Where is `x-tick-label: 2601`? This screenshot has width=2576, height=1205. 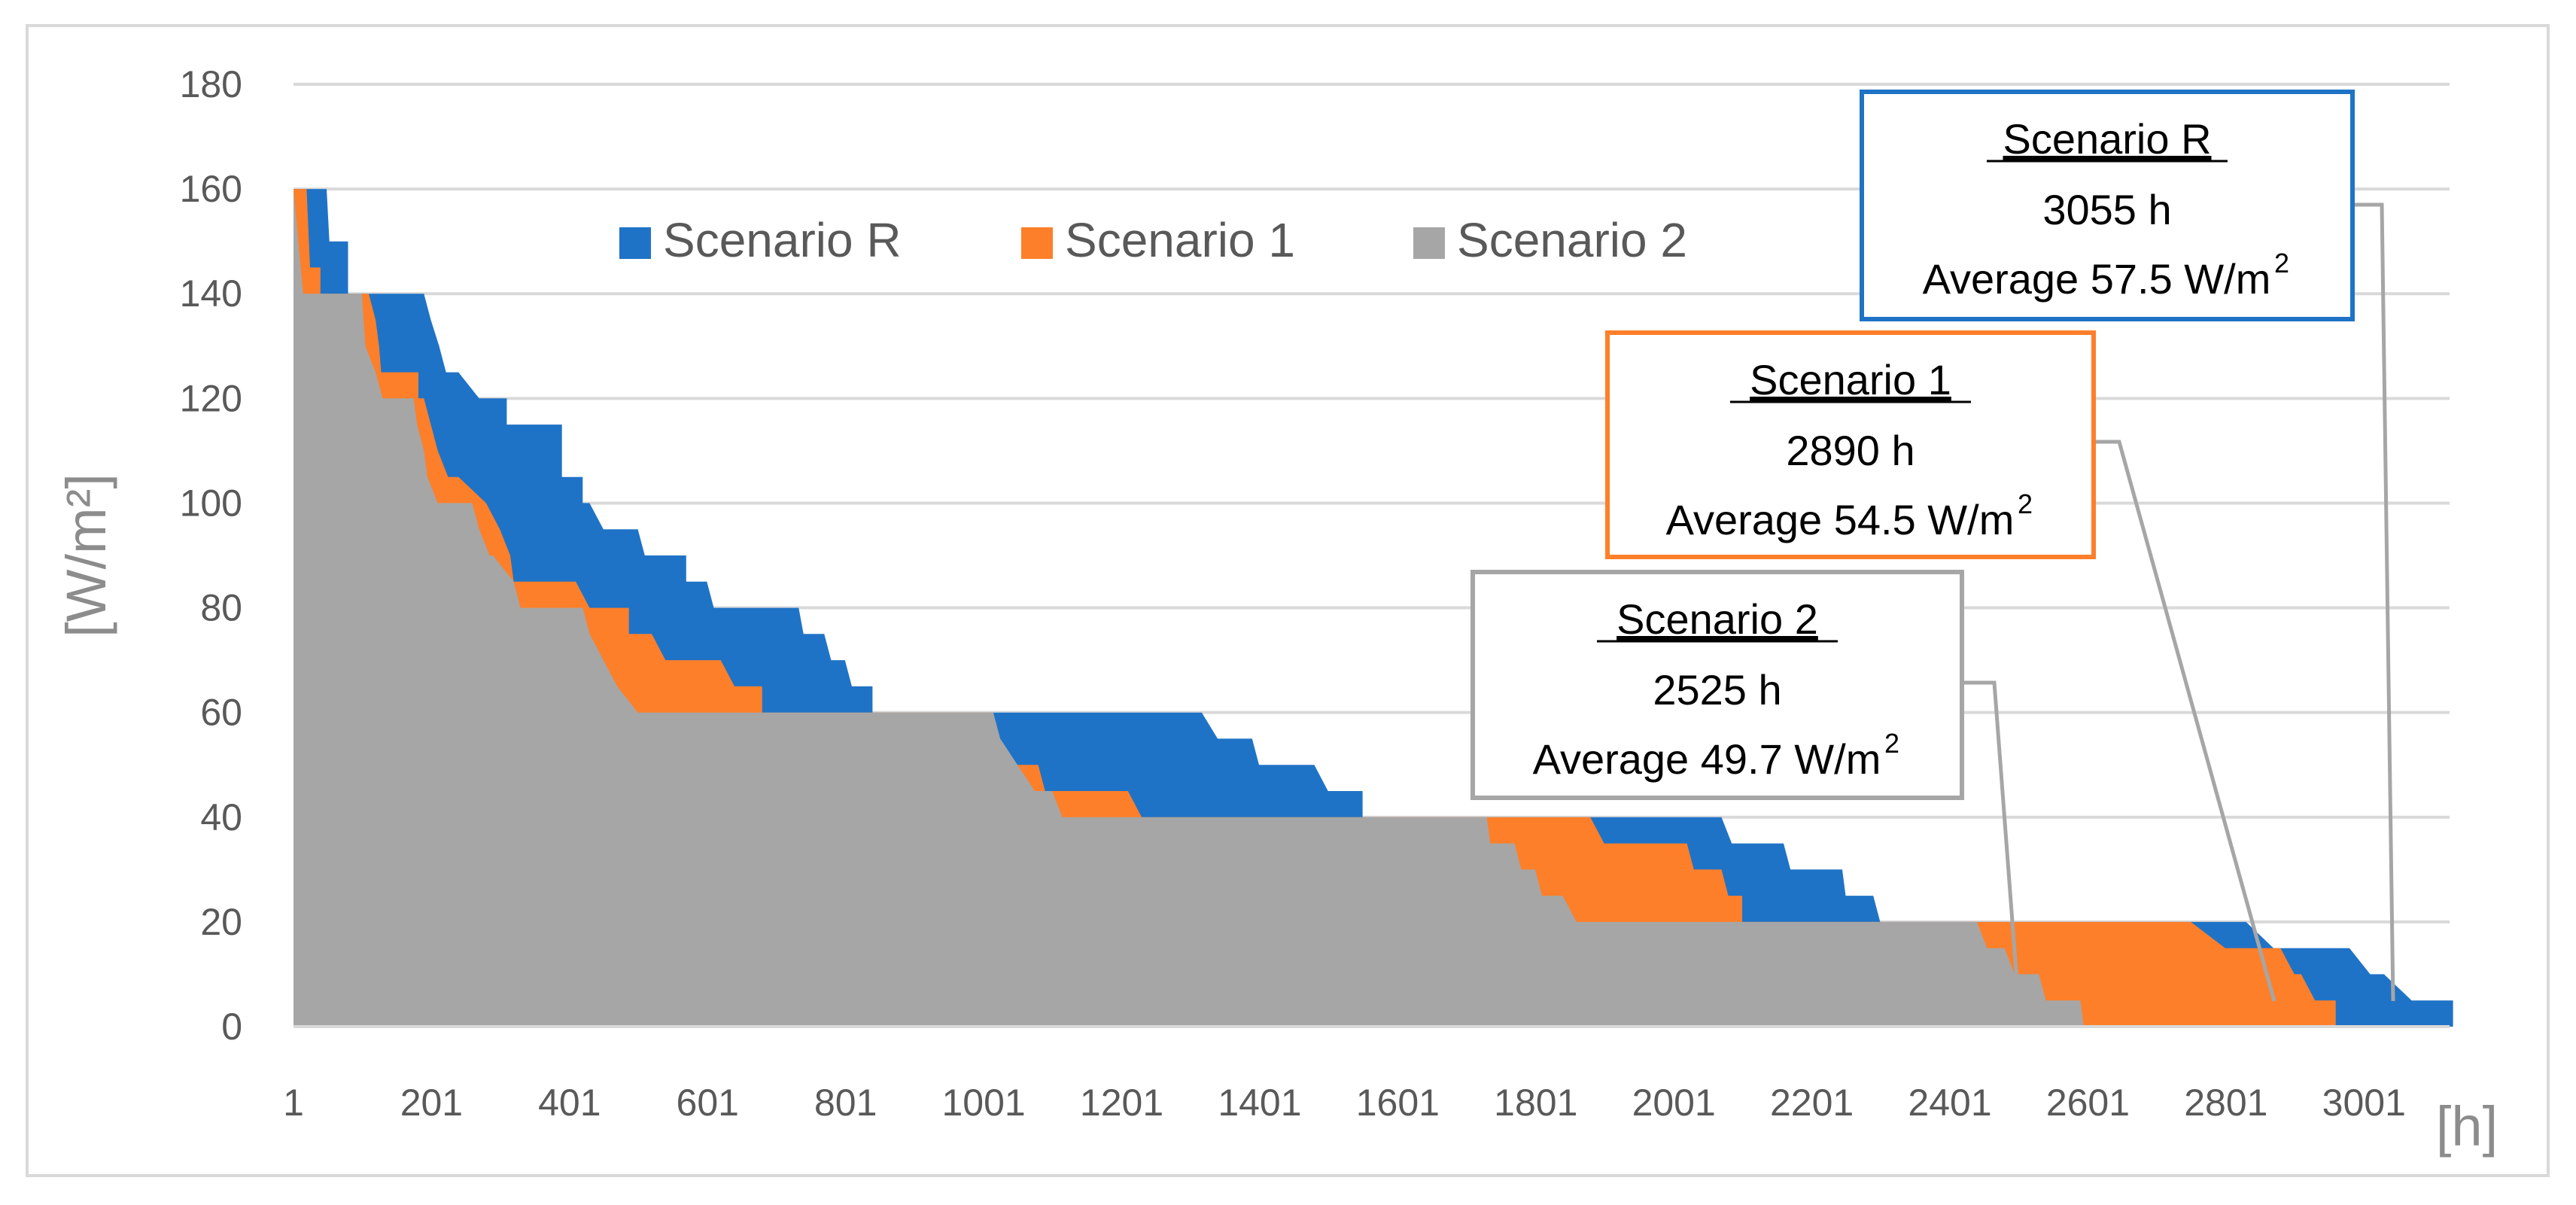
x-tick-label: 2601 is located at coordinates (2088, 1103).